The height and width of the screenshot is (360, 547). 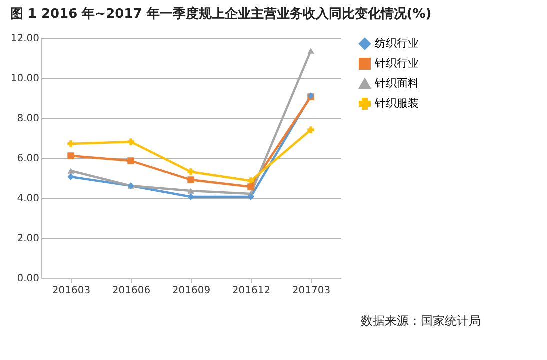 What do you see at coordinates (25, 39) in the screenshot?
I see `y-tick-label: 12.00` at bounding box center [25, 39].